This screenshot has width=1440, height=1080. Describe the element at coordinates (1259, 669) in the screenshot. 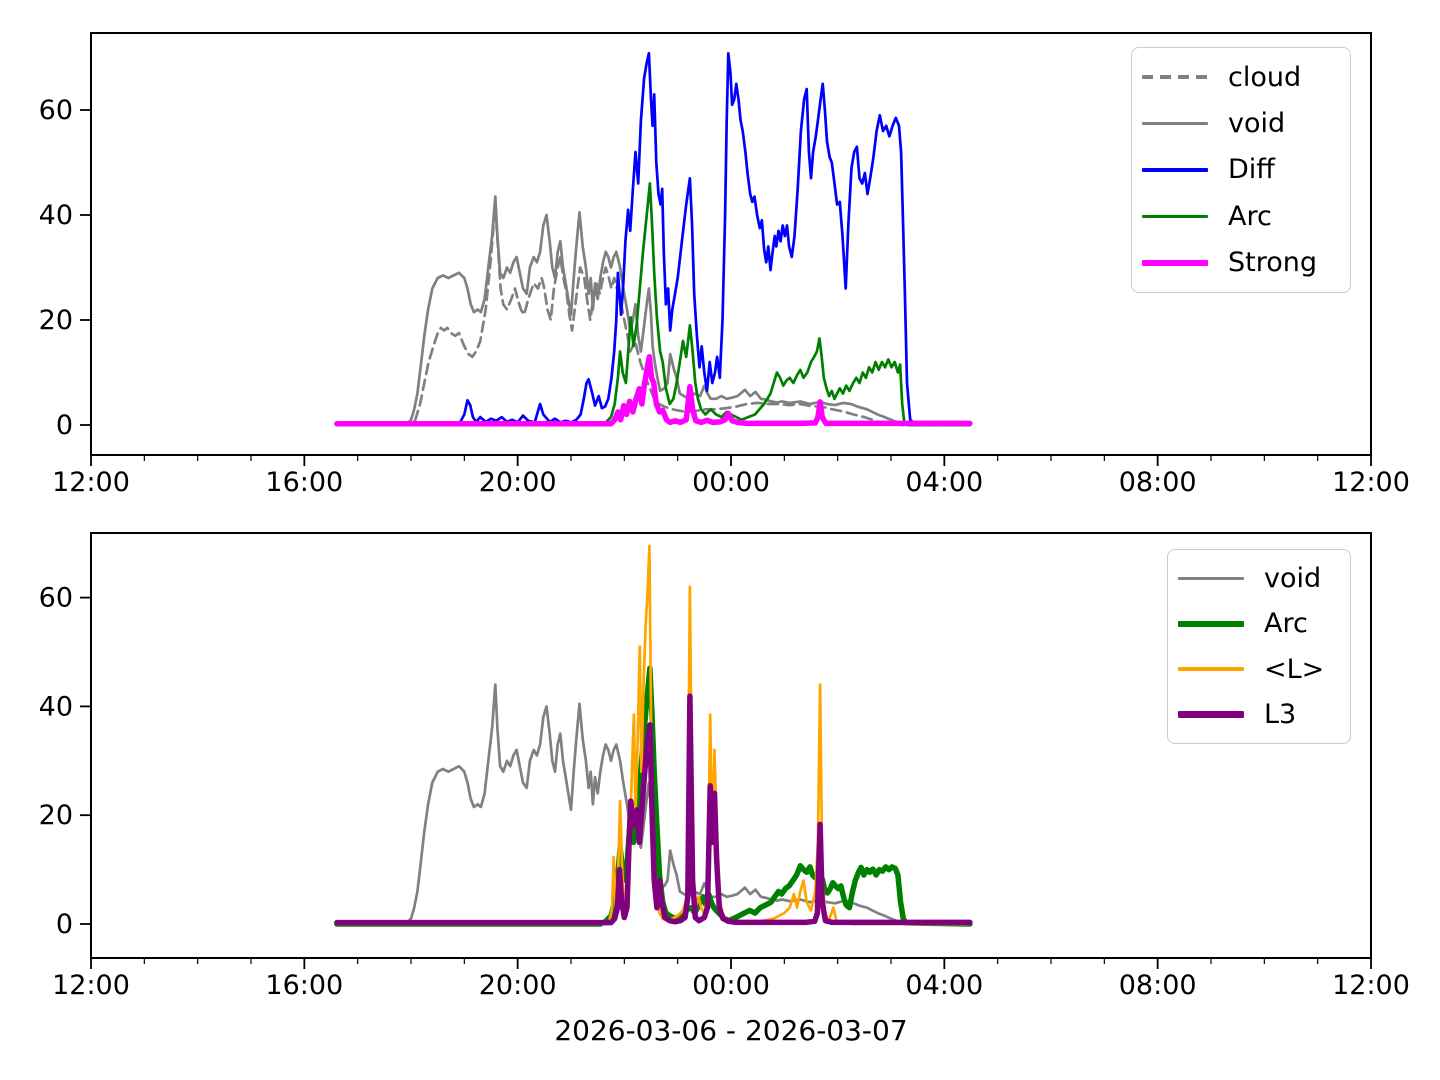

I see `legend-item-l: <L>` at that location.